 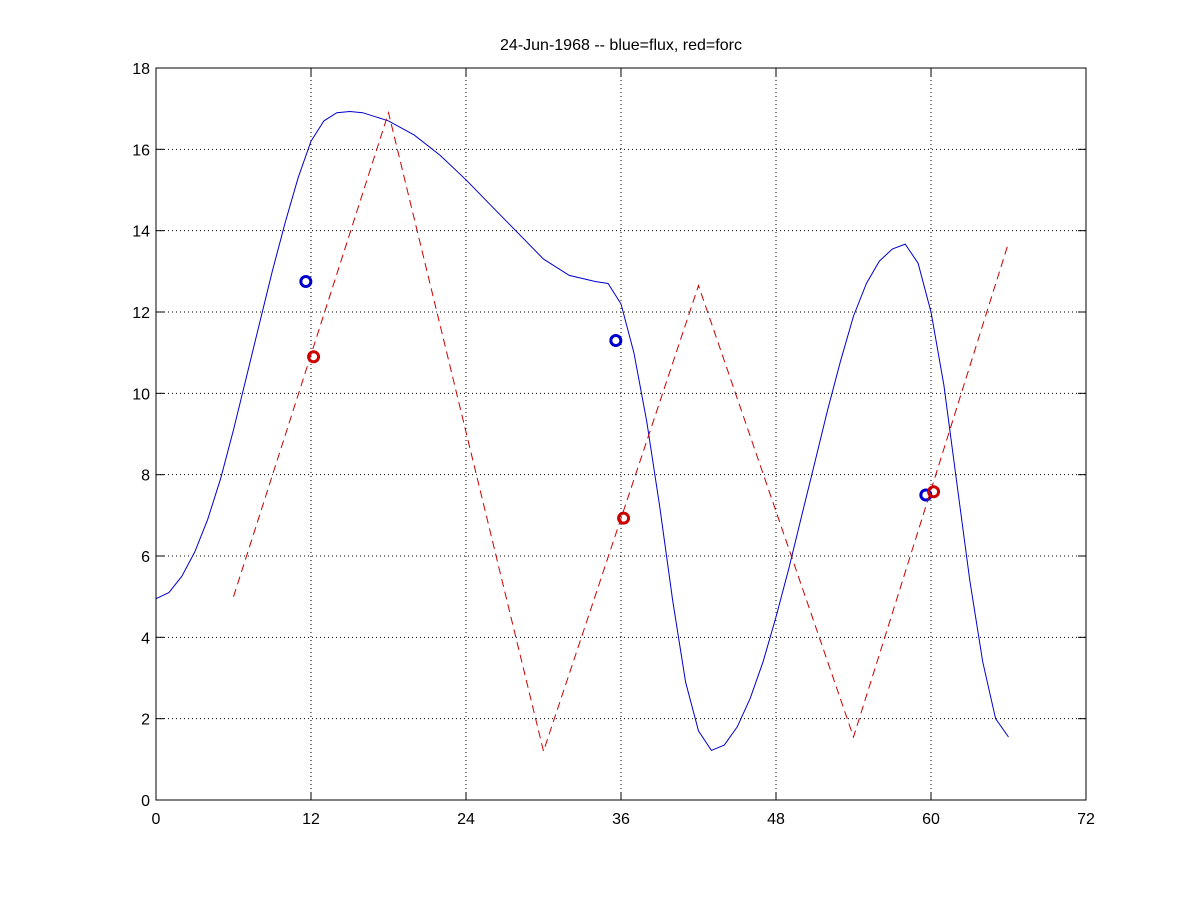 I want to click on y-tick-label: 16, so click(x=141, y=150).